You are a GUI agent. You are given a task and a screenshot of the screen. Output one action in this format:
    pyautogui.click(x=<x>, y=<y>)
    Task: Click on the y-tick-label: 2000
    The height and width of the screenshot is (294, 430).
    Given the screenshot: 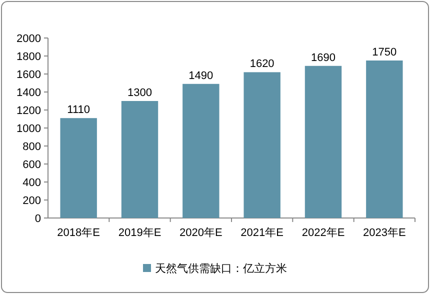 What is the action you would take?
    pyautogui.click(x=28, y=39)
    